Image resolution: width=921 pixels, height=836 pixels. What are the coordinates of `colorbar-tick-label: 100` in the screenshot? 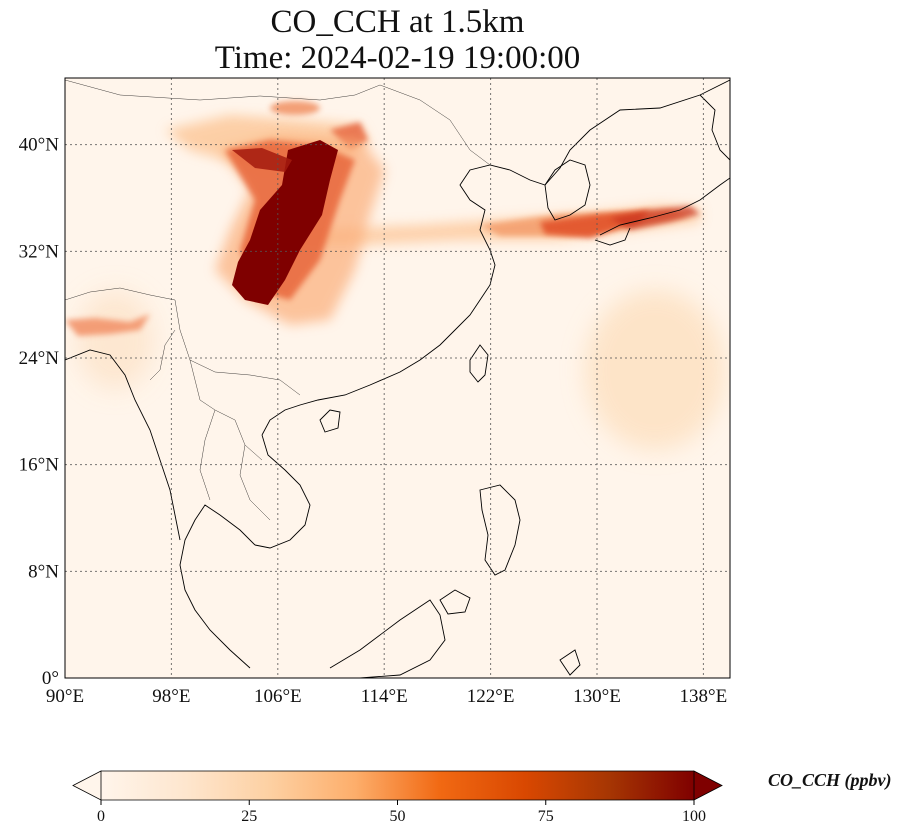 It's located at (694, 816).